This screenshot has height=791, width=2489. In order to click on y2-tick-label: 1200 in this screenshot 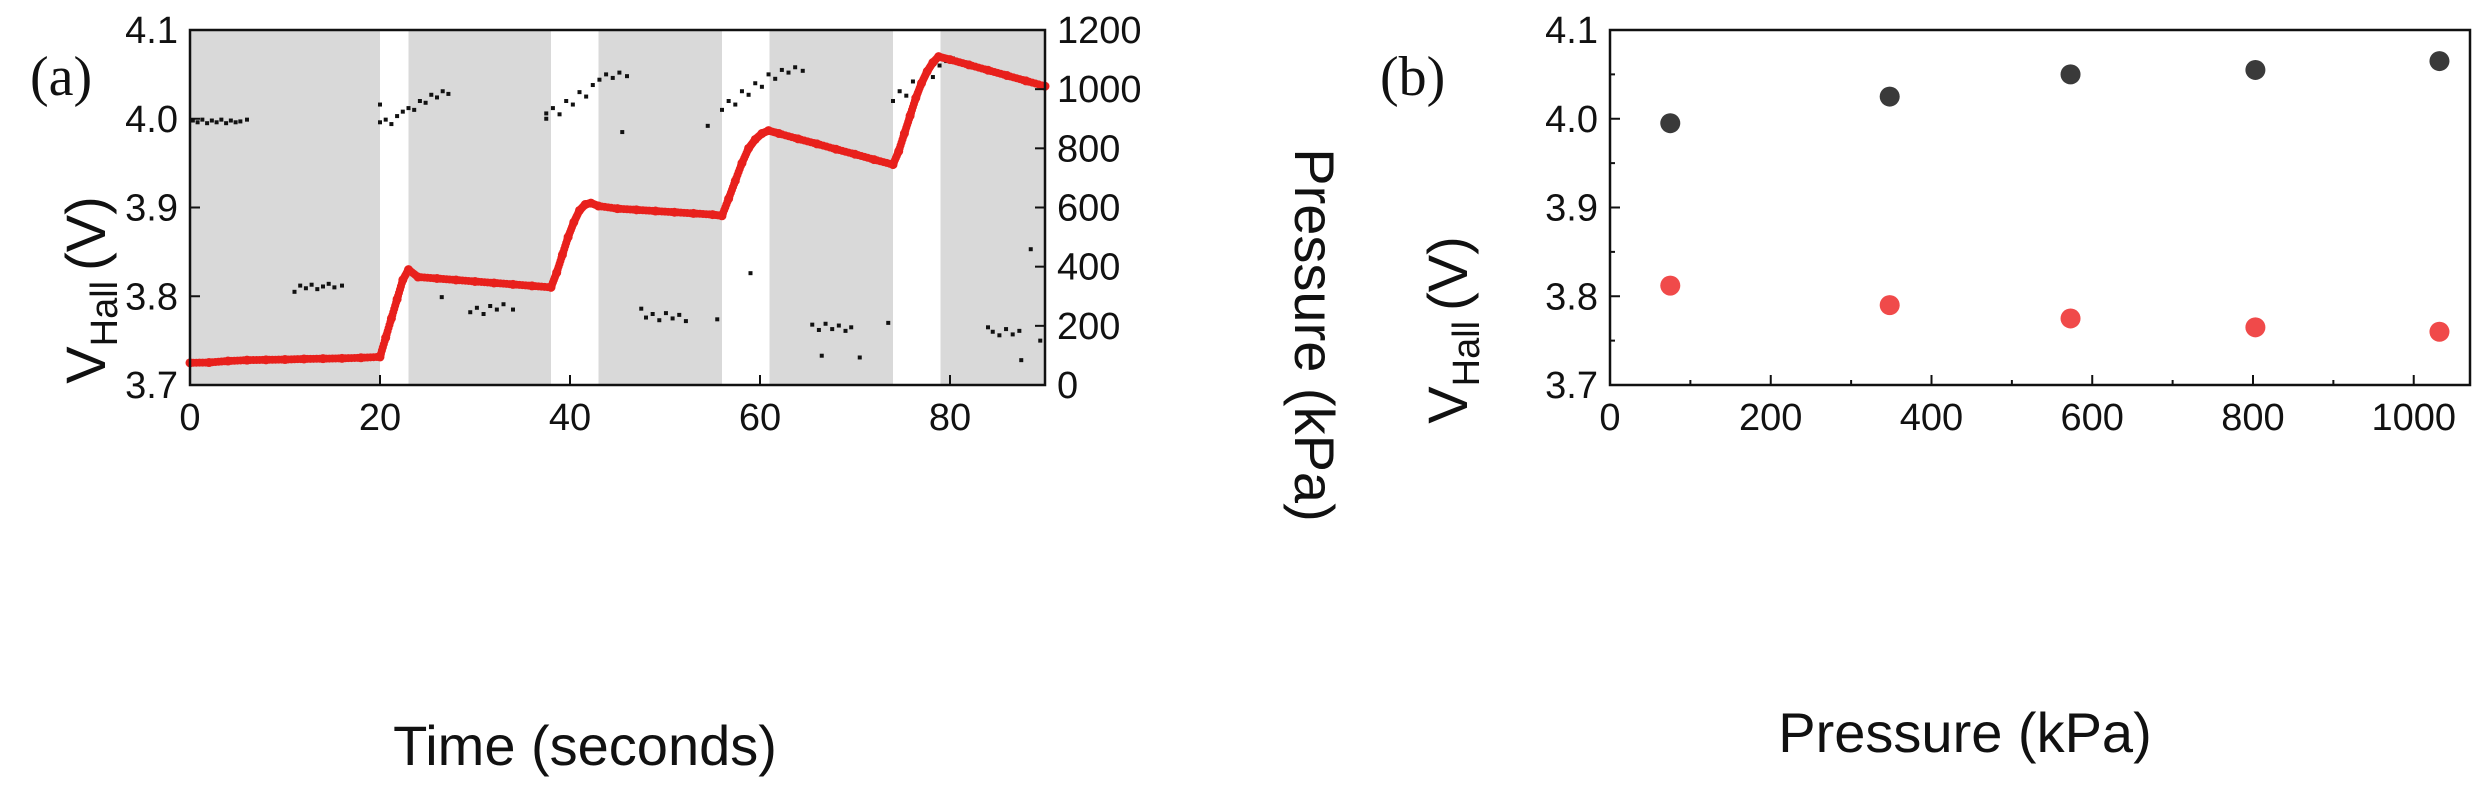, I will do `click(1099, 31)`.